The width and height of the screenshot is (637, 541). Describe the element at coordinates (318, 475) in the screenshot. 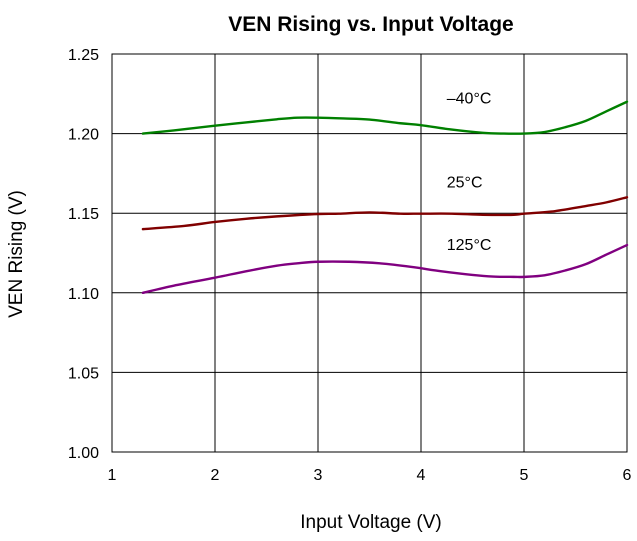

I see `x-tick-label: 3` at that location.